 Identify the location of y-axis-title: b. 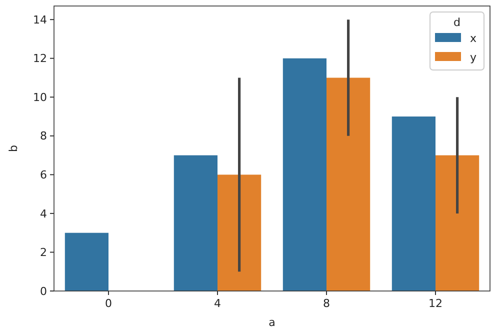
(13, 148).